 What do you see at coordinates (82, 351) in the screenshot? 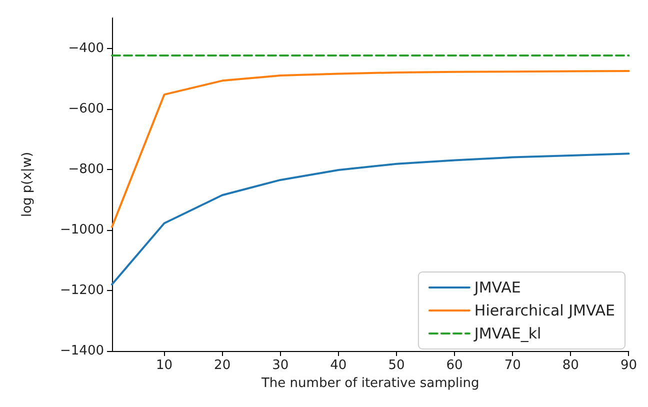
I see `y-tick-label: −1400` at bounding box center [82, 351].